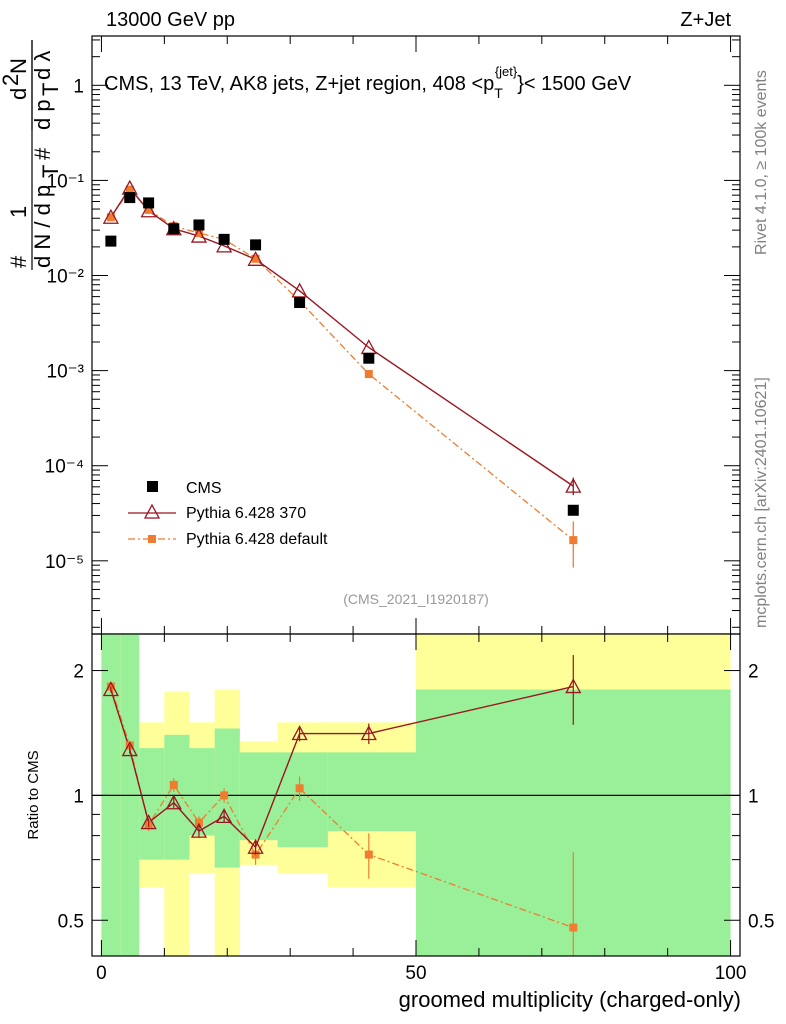 This screenshot has width=786, height=1024. Describe the element at coordinates (152, 511) in the screenshot. I see `legend-py370-marker` at that location.